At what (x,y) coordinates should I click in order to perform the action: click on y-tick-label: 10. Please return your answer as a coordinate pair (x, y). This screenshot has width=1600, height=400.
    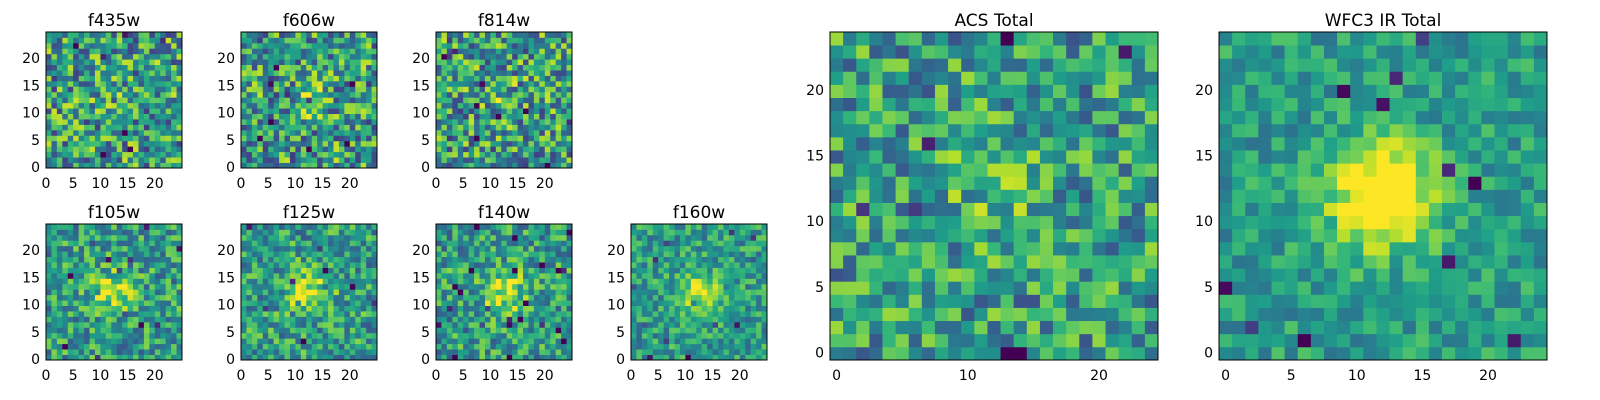
    Looking at the image, I should click on (226, 306).